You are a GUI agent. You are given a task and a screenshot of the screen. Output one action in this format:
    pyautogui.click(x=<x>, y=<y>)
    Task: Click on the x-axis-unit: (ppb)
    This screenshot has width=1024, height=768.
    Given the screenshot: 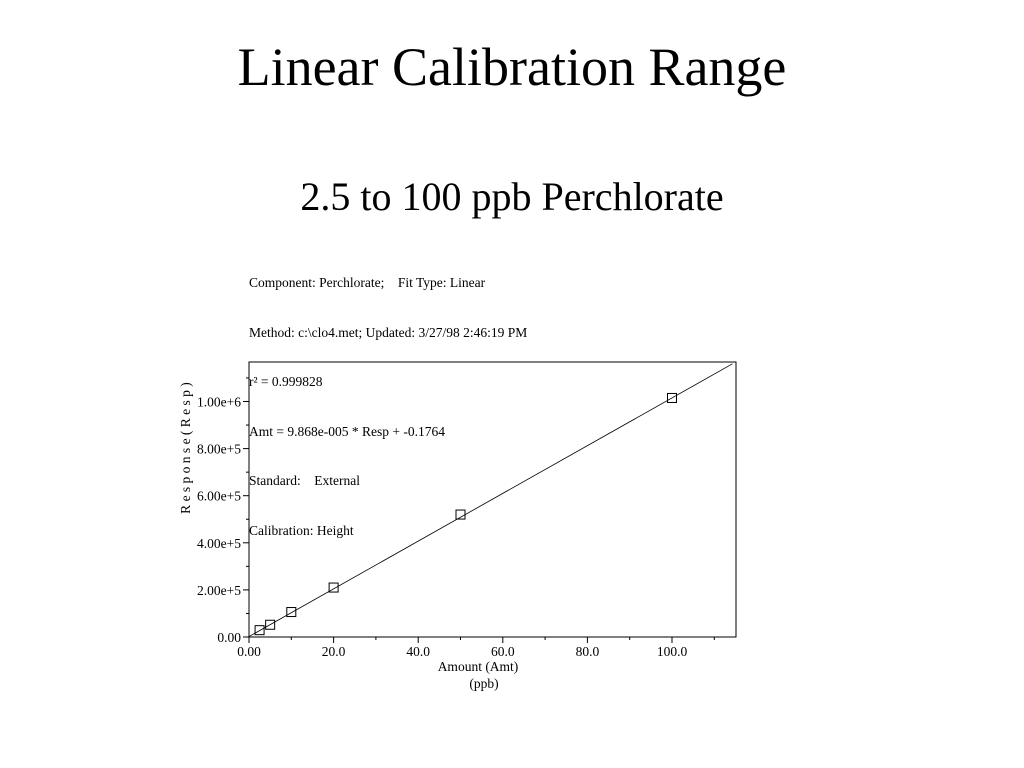 What is the action you would take?
    pyautogui.click(x=483, y=683)
    